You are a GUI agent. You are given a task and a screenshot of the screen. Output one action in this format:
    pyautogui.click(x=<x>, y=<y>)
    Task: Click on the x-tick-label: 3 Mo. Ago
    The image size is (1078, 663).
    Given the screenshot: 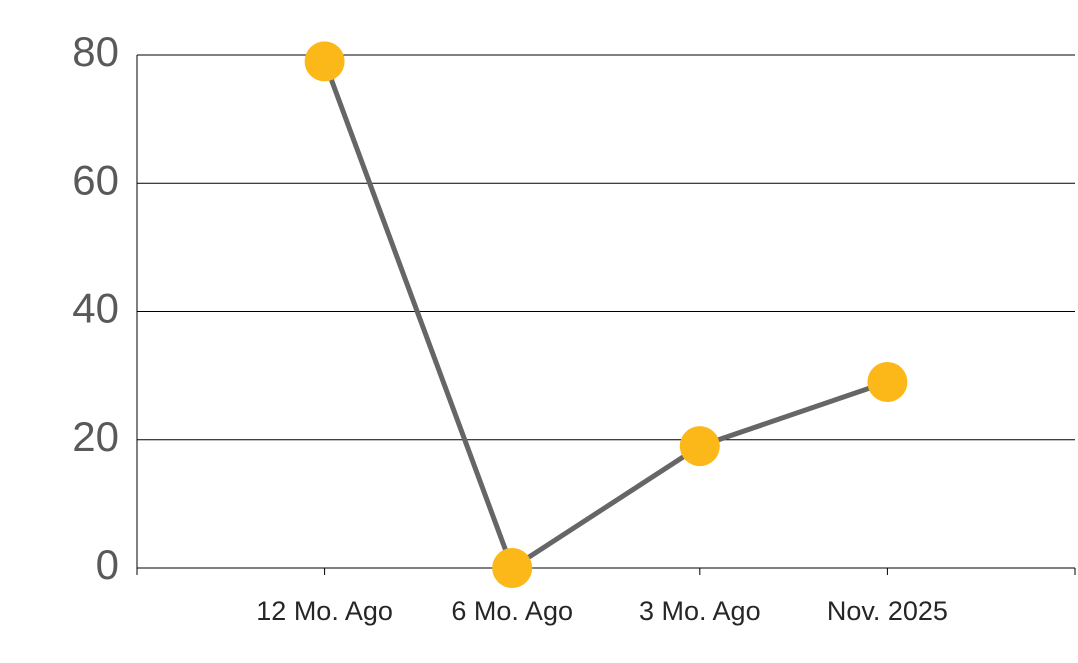 What is the action you would take?
    pyautogui.click(x=700, y=611)
    